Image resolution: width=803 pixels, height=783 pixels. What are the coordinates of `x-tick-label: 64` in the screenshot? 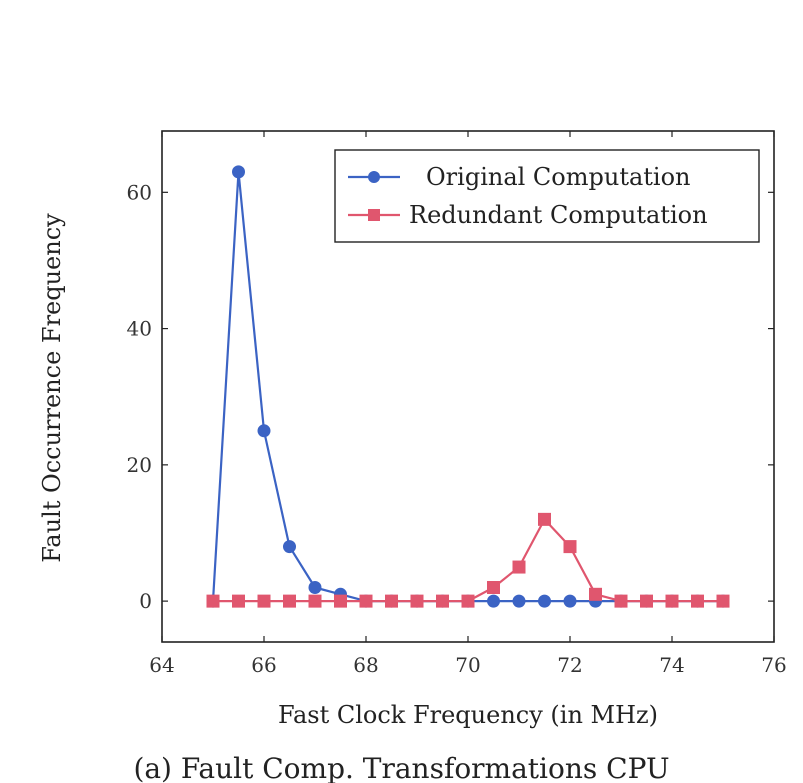 It's located at (161, 665).